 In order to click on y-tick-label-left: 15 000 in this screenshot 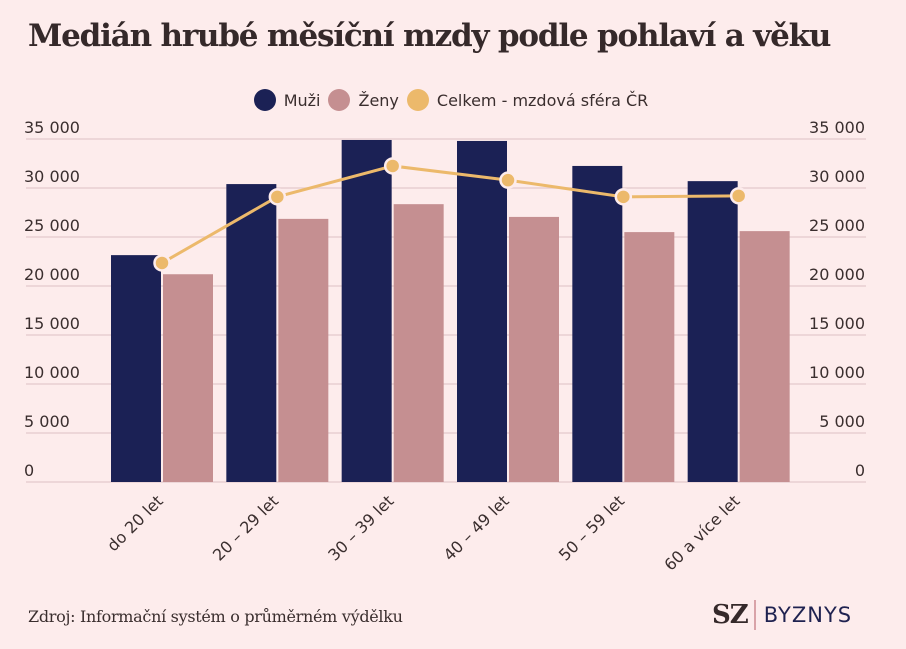, I will do `click(52, 323)`.